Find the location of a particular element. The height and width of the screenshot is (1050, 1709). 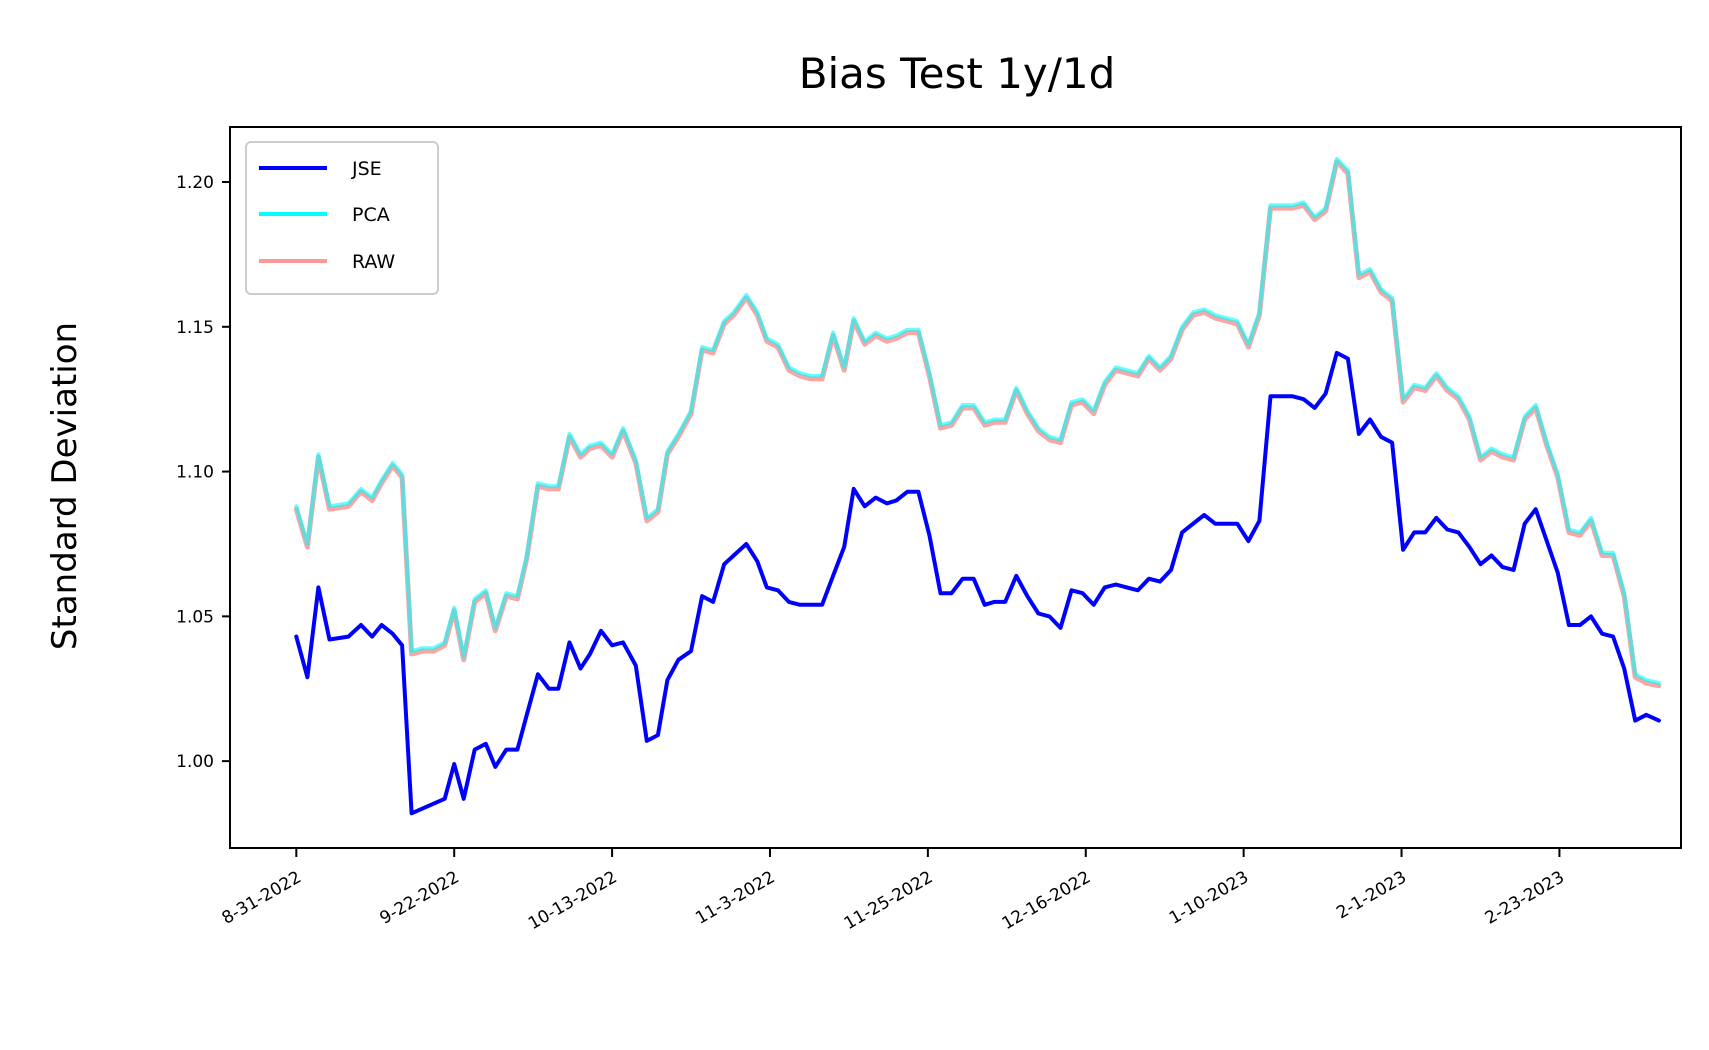

chart-title: Bias Test 1y/1d is located at coordinates (957, 73).